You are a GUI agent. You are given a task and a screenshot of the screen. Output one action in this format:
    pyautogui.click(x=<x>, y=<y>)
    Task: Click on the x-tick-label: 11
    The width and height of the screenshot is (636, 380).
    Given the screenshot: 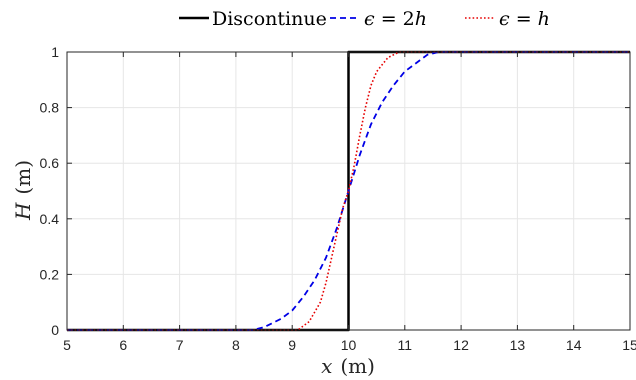 What is the action you would take?
    pyautogui.click(x=405, y=345)
    